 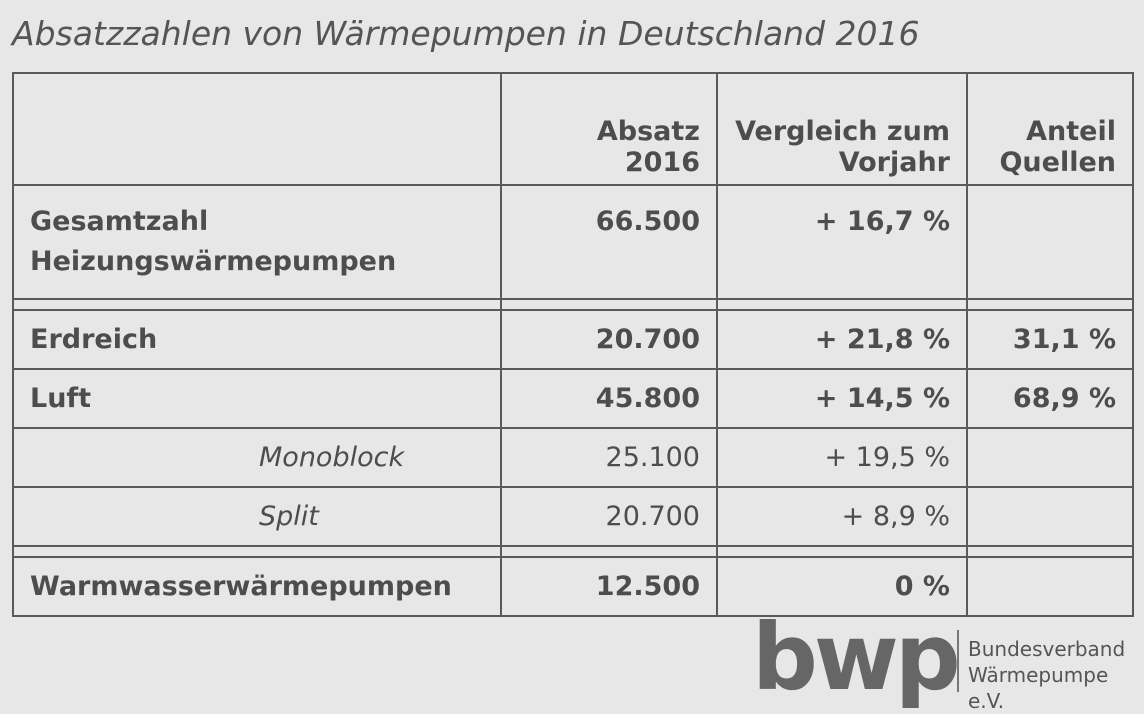 What do you see at coordinates (1038, 688) in the screenshot?
I see `logo-line: Wärmepumpe e.V.` at bounding box center [1038, 688].